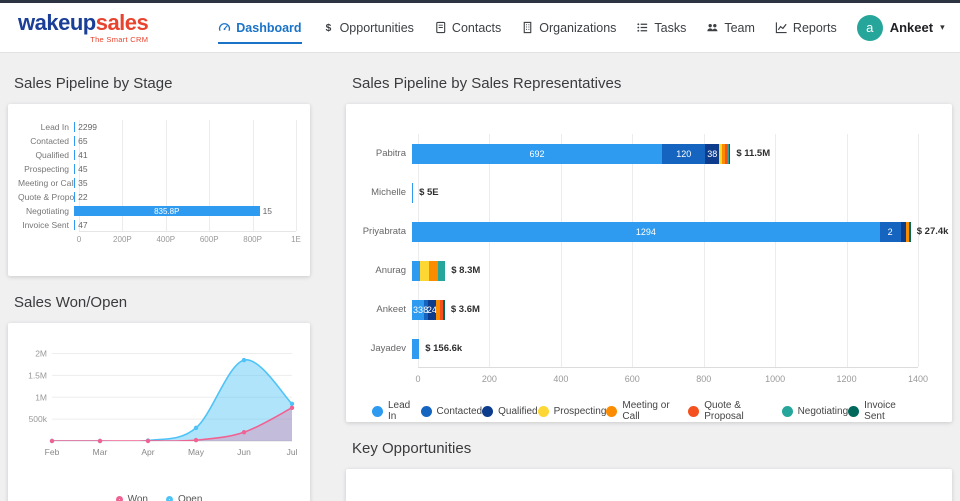 Image resolution: width=960 pixels, height=501 pixels. What do you see at coordinates (489, 379) in the screenshot?
I see `x-tick-label: 200` at bounding box center [489, 379].